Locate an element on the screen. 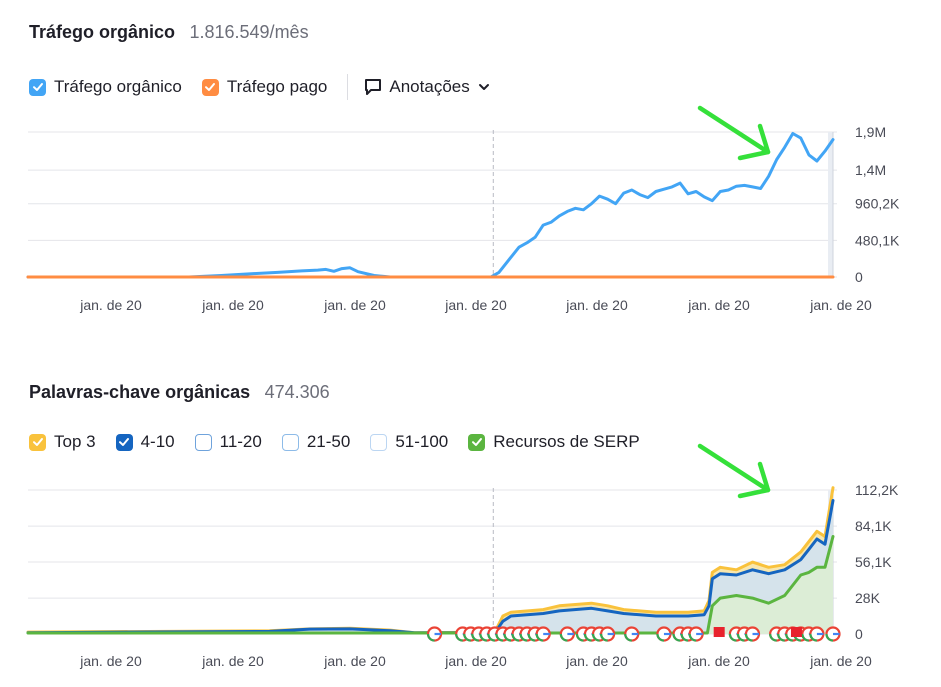  y-tick-label: 960,2K is located at coordinates (877, 204).